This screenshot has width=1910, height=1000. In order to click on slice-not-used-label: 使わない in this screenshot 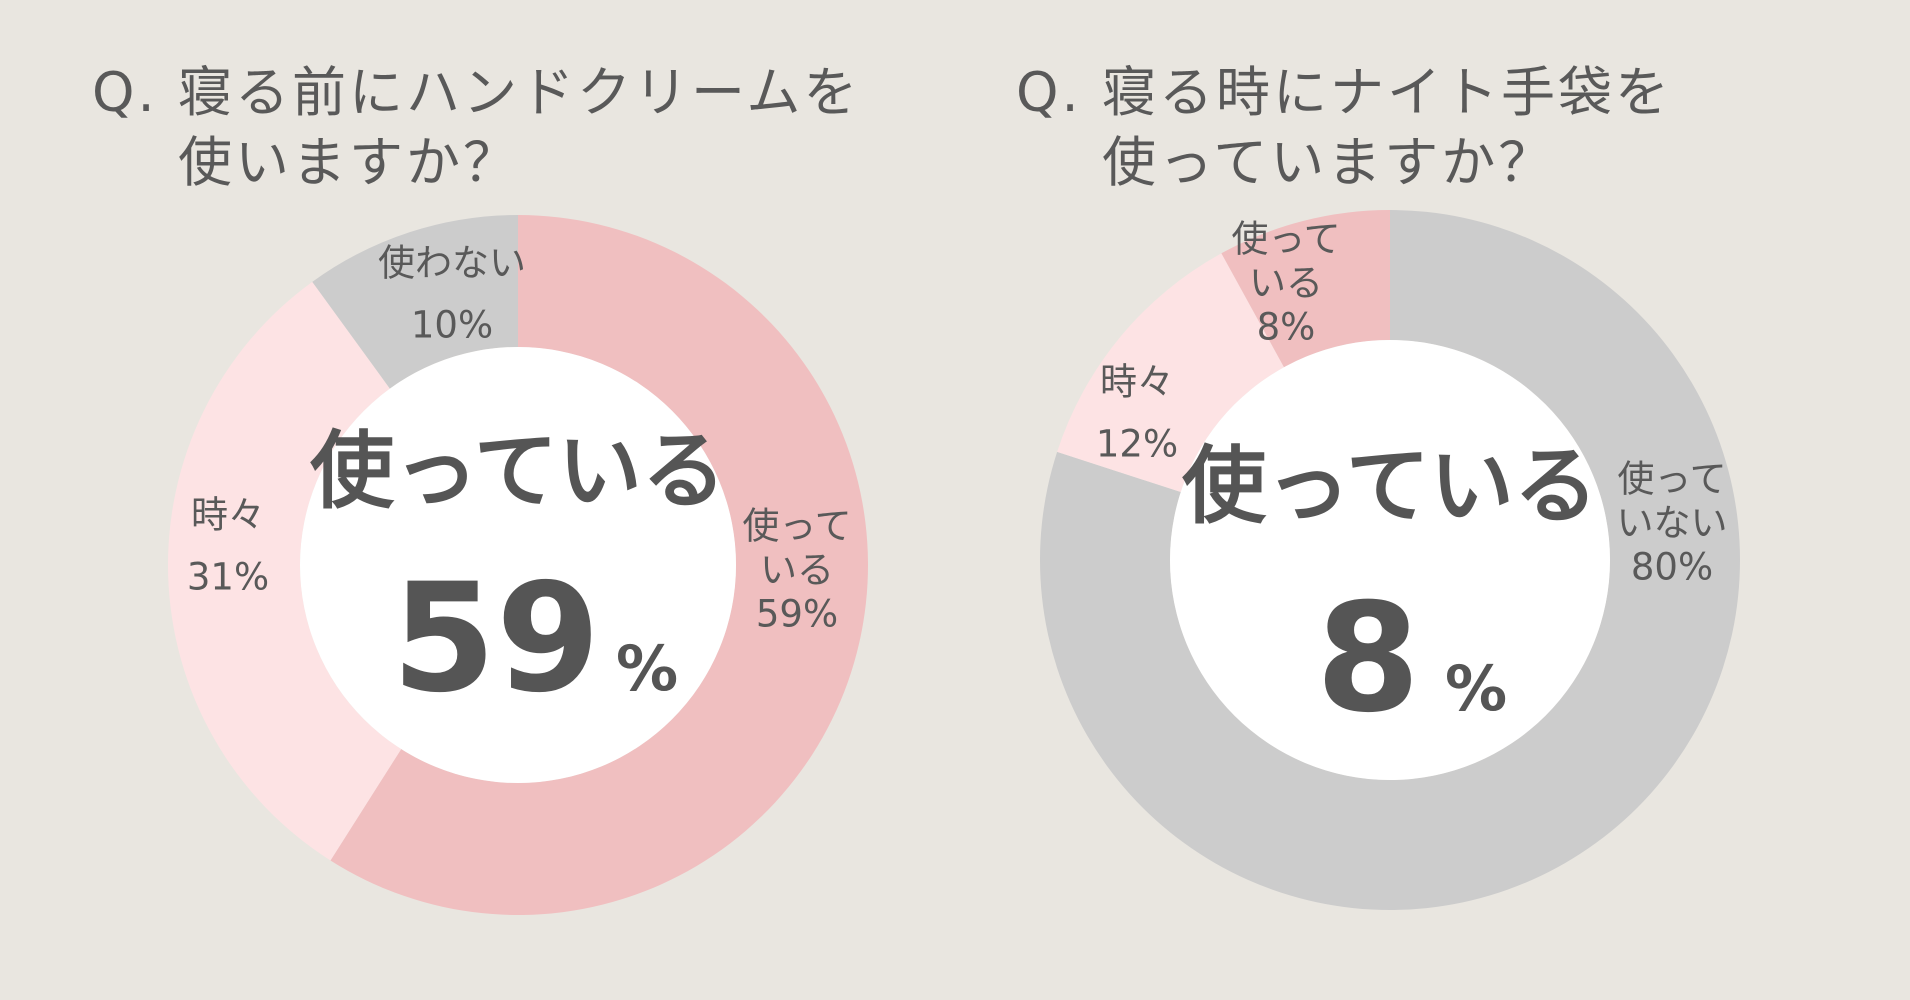, I will do `click(452, 263)`.